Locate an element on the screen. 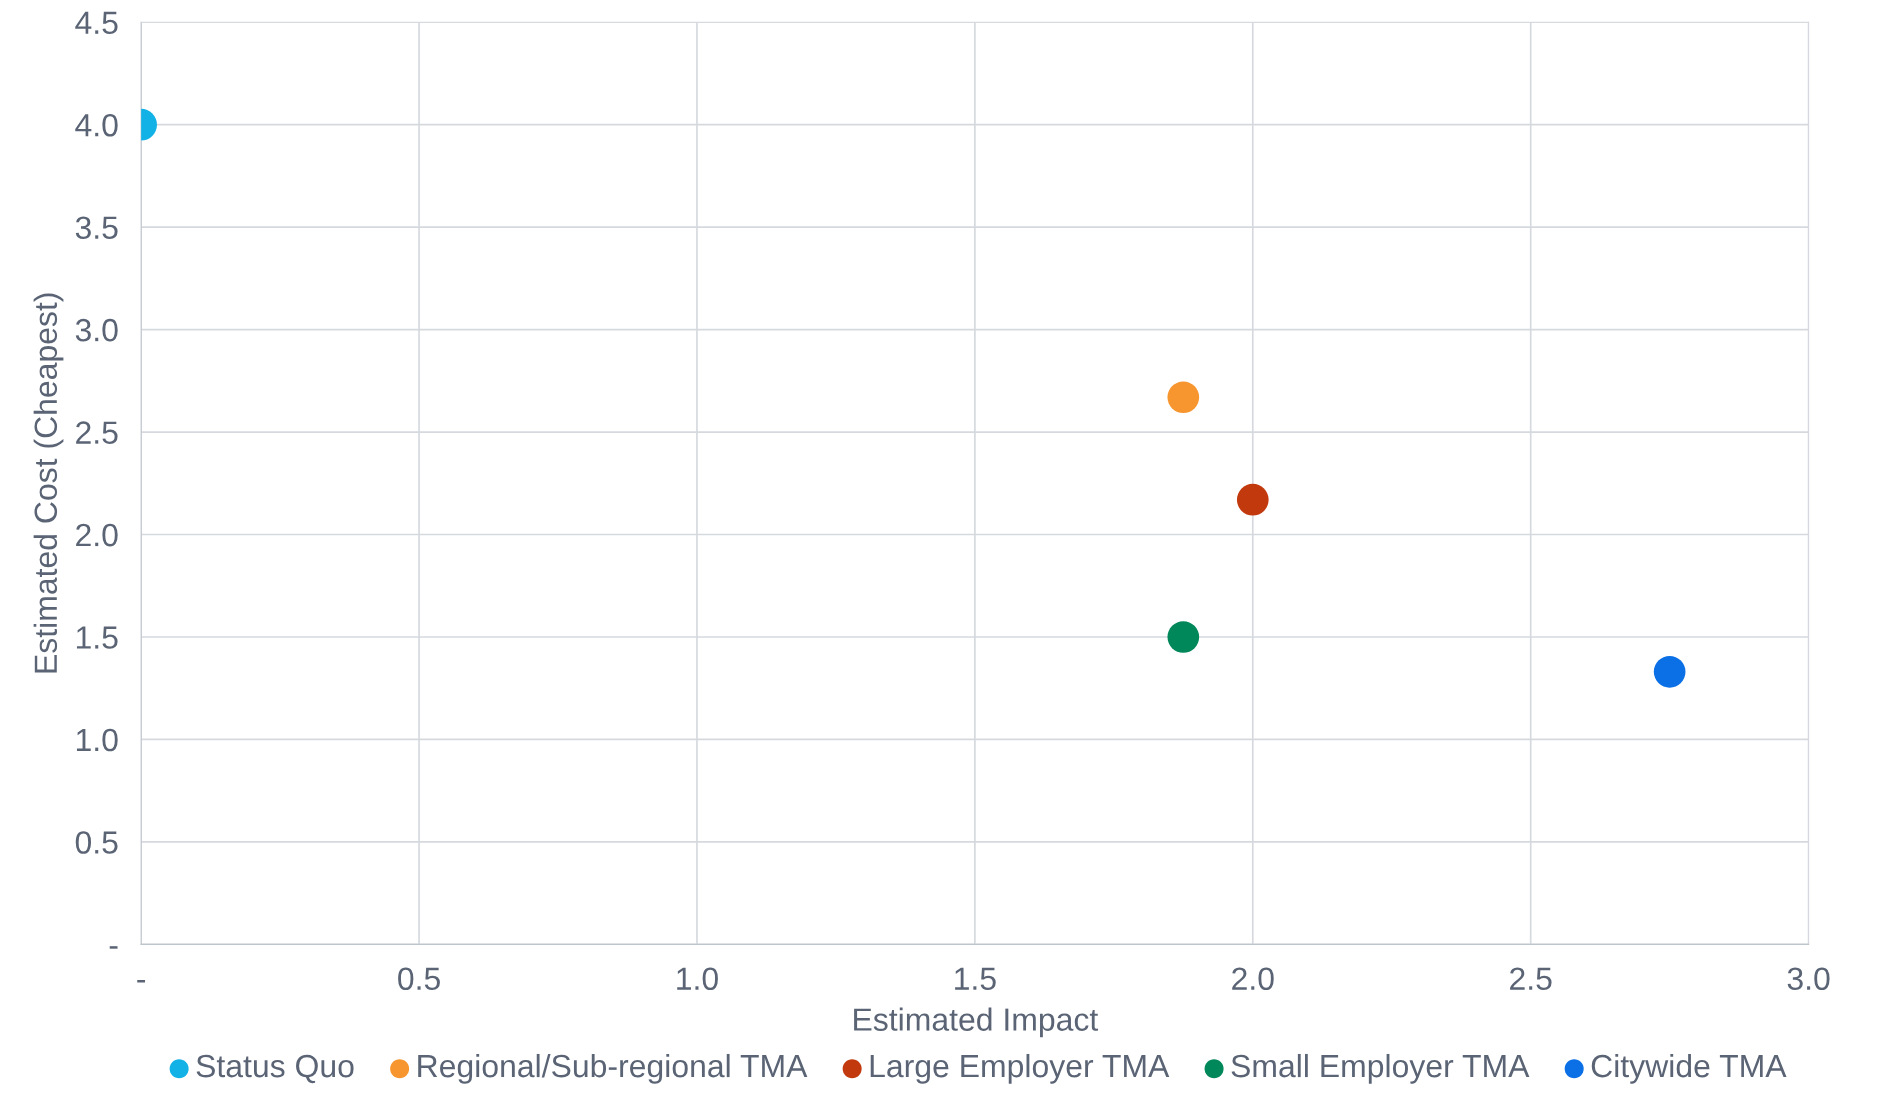 This screenshot has width=1882, height=1111. x-tick-label: 0.5 is located at coordinates (419, 979).